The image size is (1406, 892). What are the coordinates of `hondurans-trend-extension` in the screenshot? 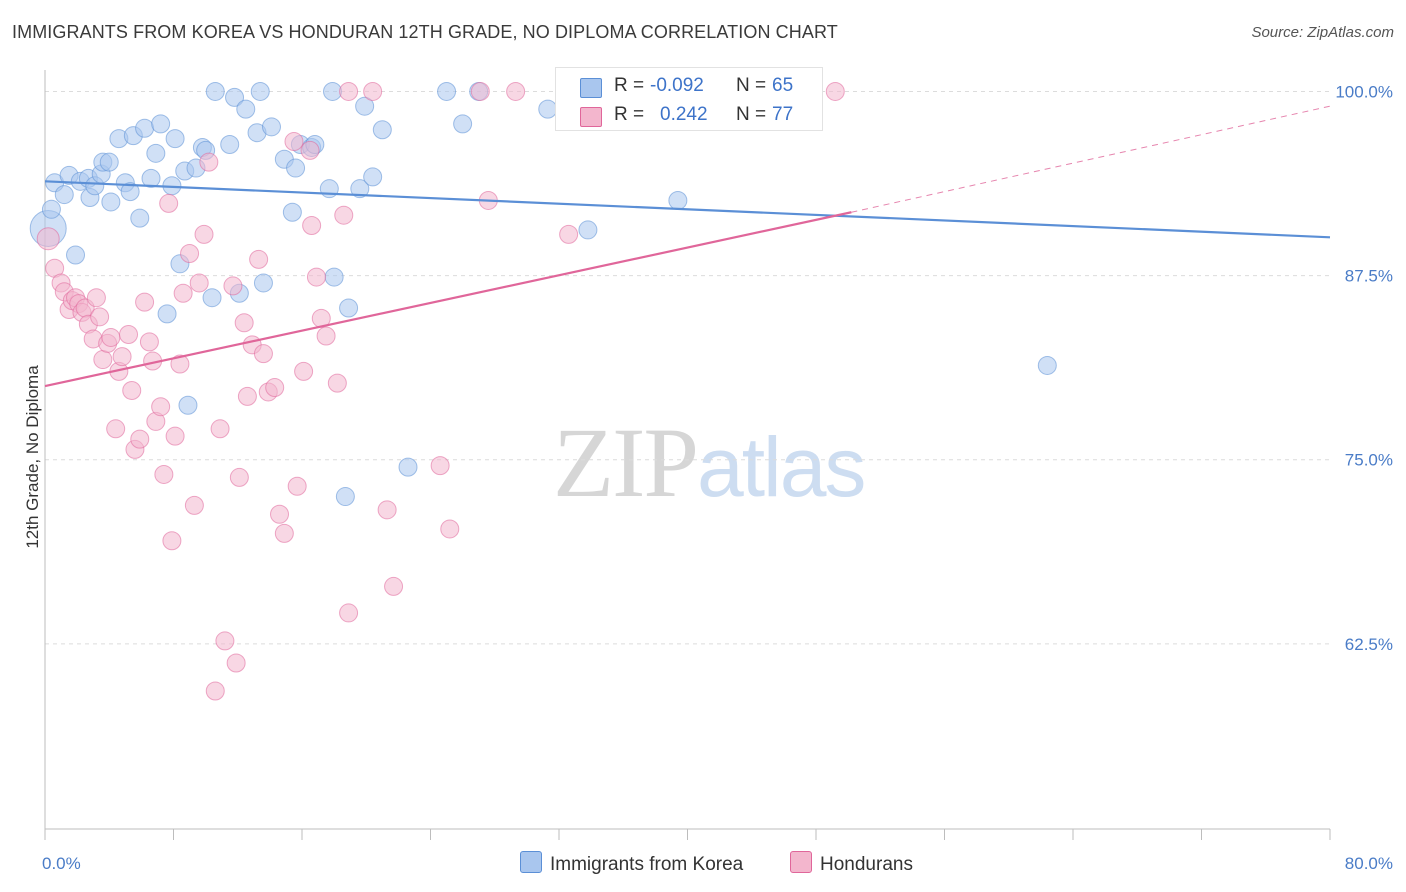 It's located at (1091, 159).